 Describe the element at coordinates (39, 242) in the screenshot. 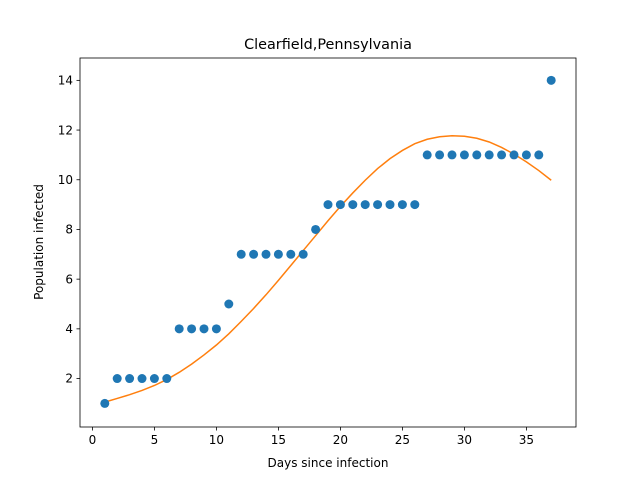

I see `y-axis-label: Population infected` at that location.